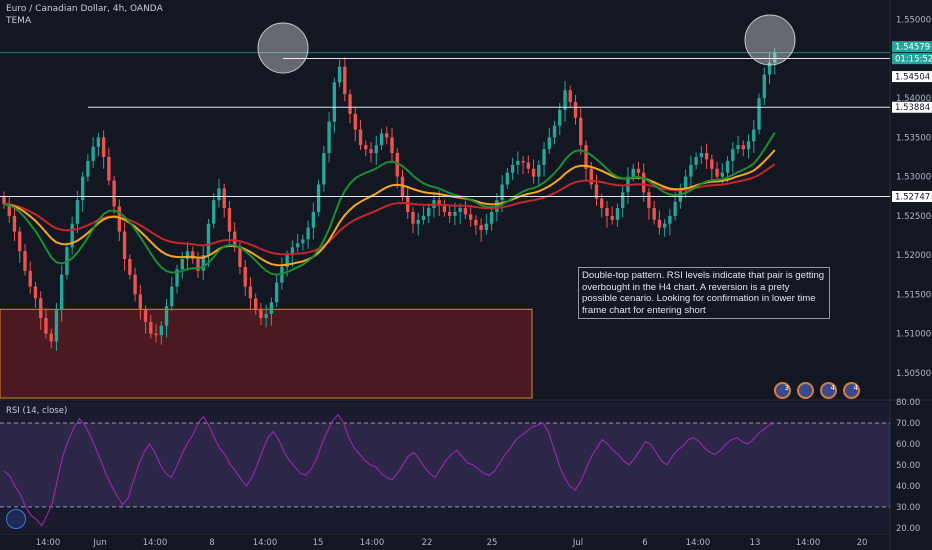 The image size is (932, 550). What do you see at coordinates (908, 529) in the screenshot?
I see `rsi-tick-label: 20.00` at bounding box center [908, 529].